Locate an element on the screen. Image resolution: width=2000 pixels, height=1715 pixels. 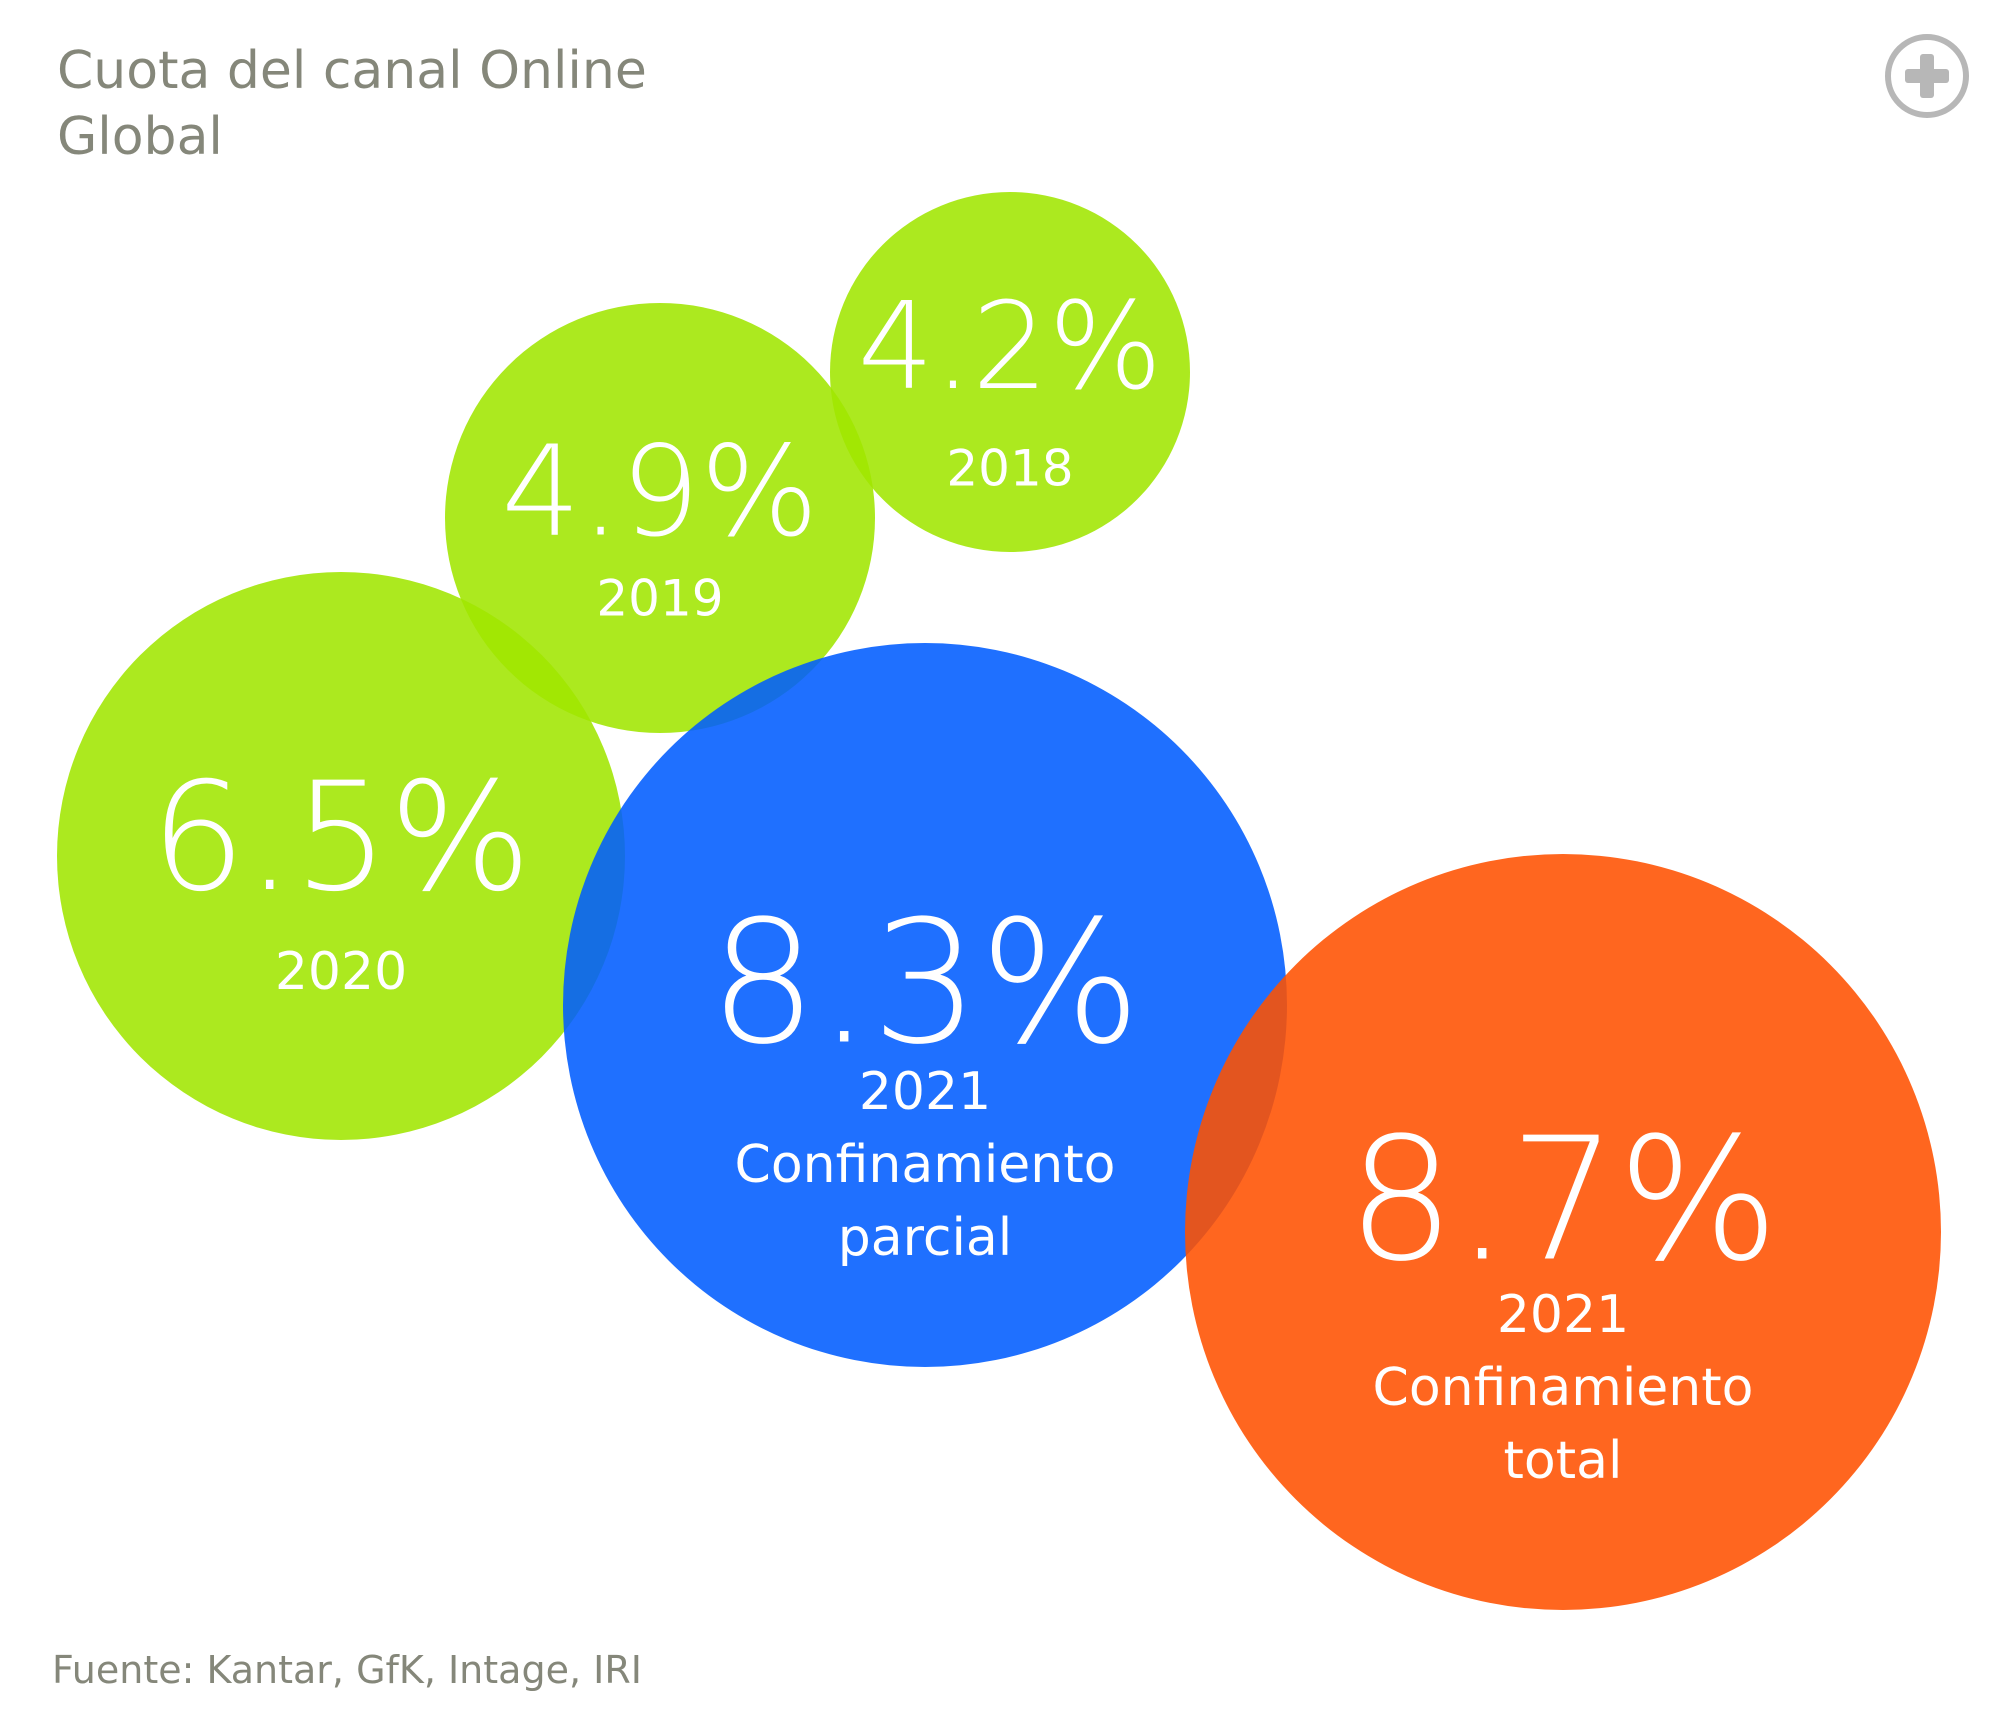
bubble-value-label-3: 6.5% is located at coordinates (340, 838).